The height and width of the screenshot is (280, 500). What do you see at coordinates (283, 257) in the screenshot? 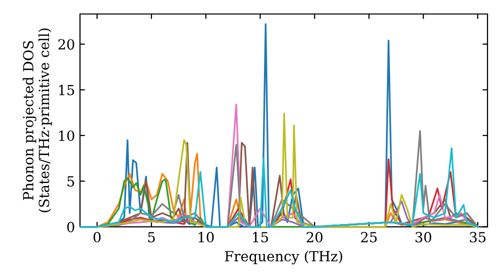
I see `x-axis-title: Frequency (THz)` at bounding box center [283, 257].